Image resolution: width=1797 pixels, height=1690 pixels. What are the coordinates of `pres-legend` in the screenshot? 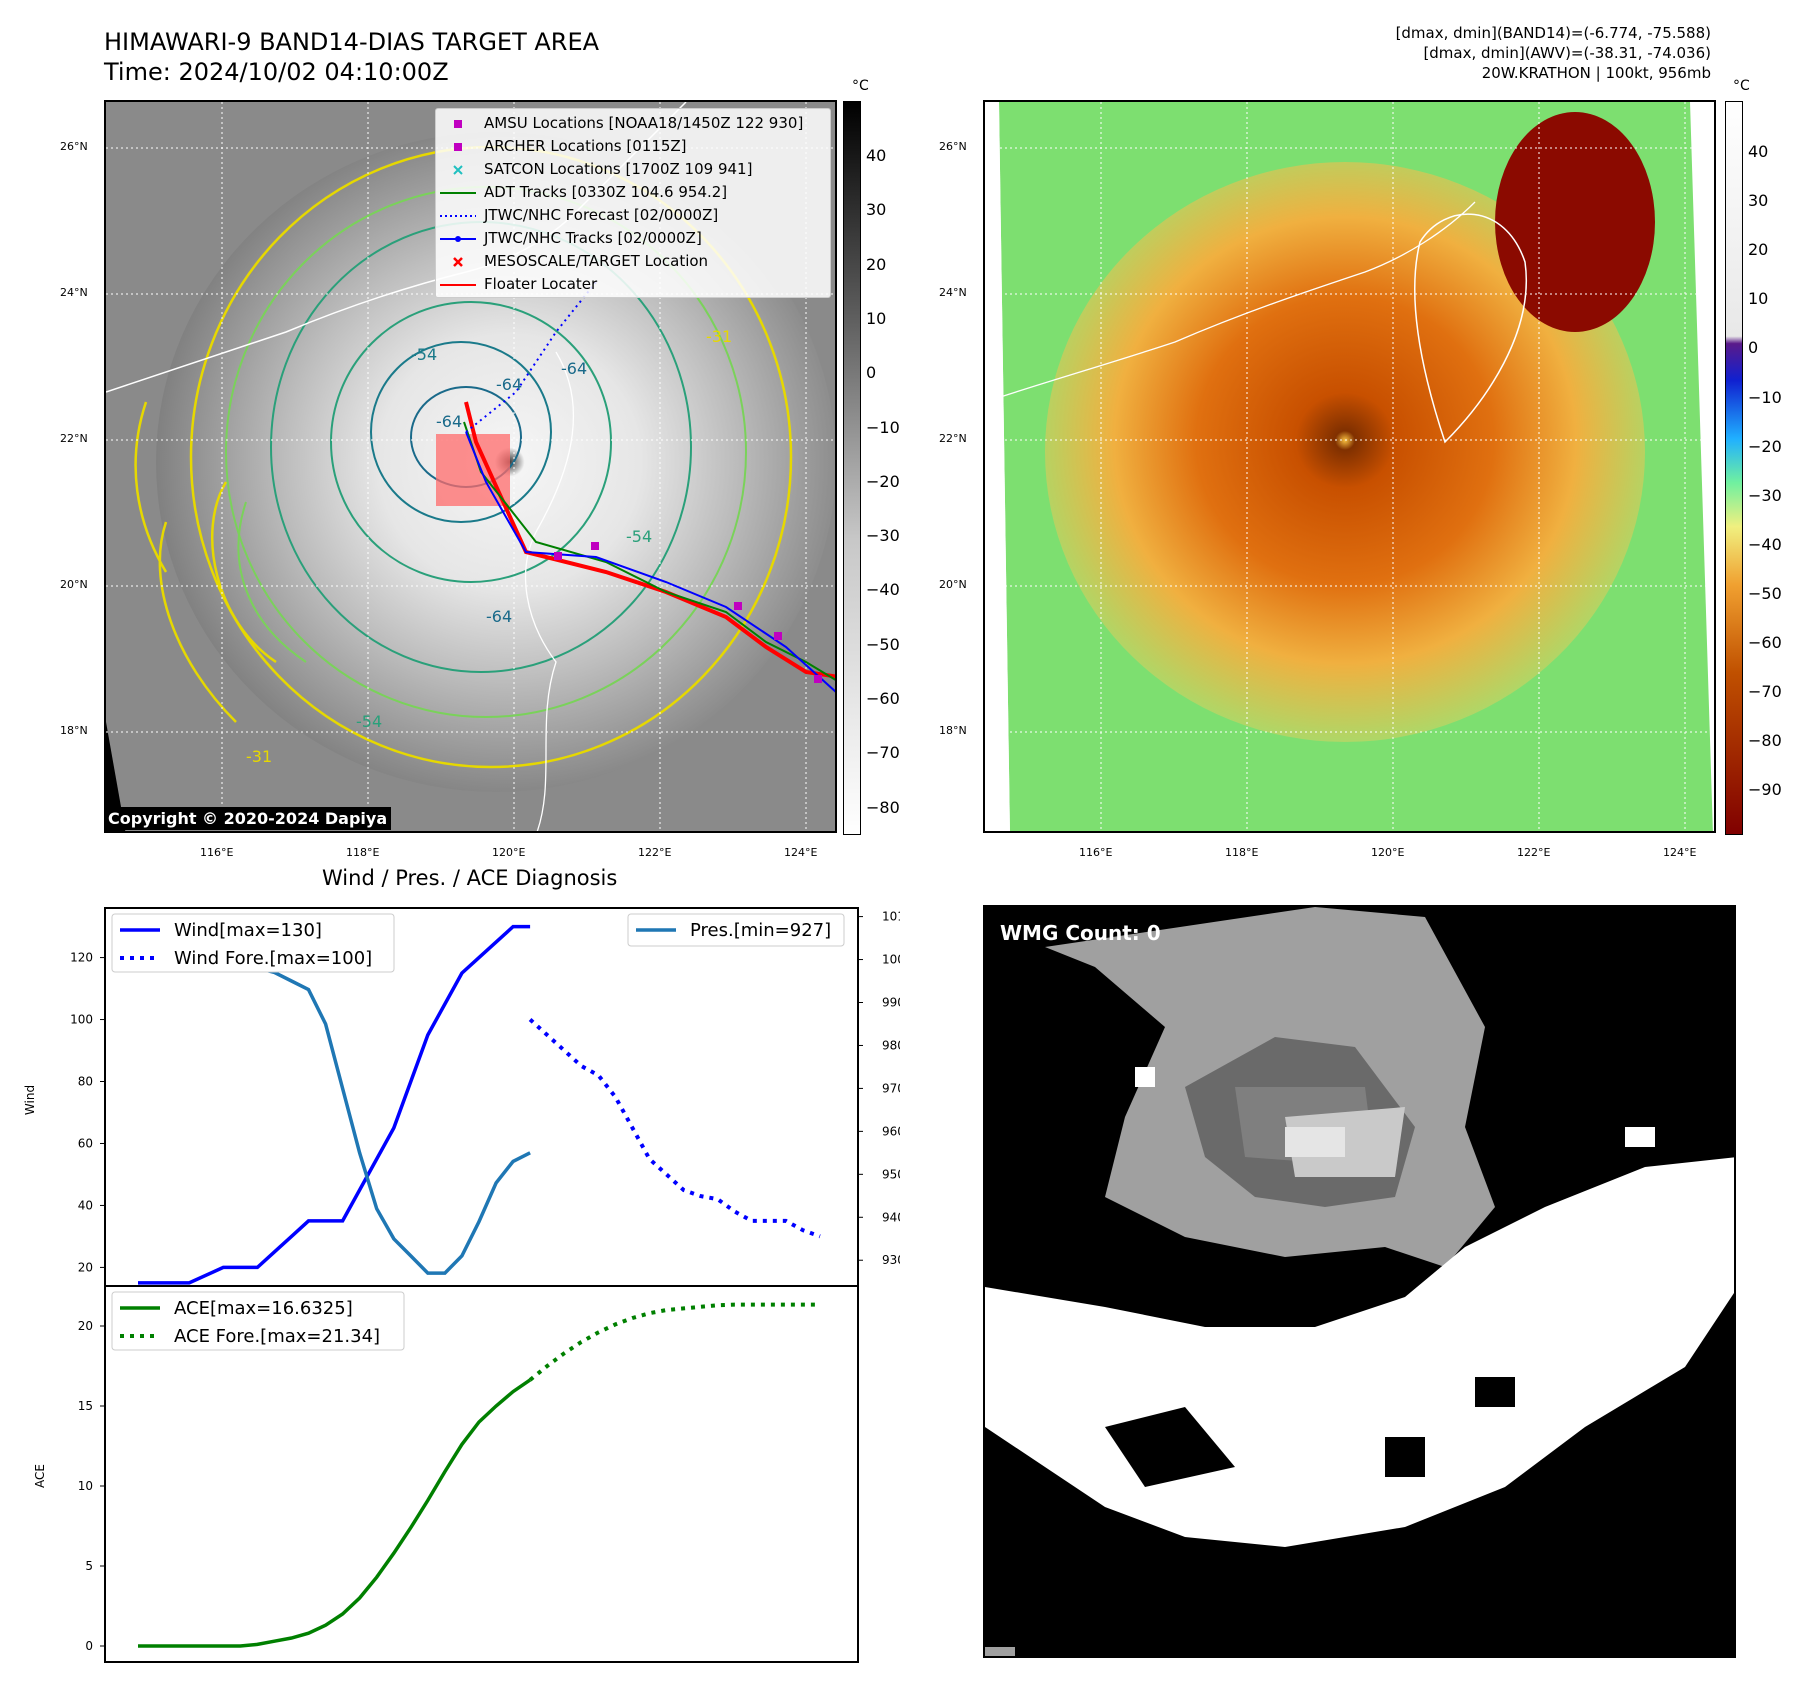 It's located at (736, 930).